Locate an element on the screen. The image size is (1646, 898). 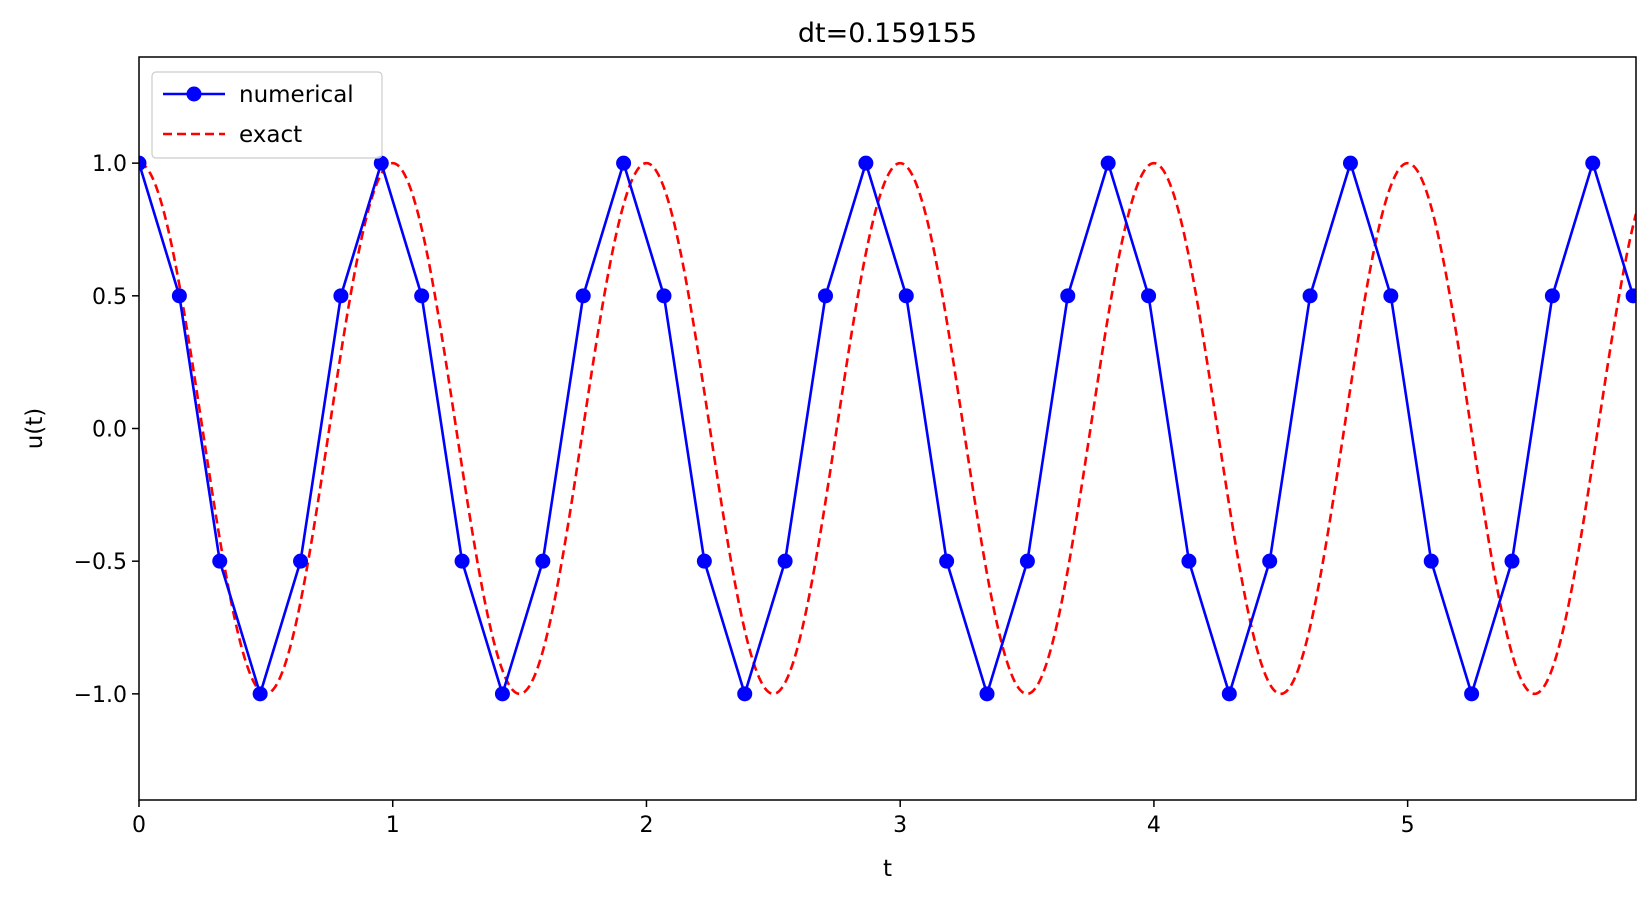
y-tick-label: 0.0 is located at coordinates (109, 430).